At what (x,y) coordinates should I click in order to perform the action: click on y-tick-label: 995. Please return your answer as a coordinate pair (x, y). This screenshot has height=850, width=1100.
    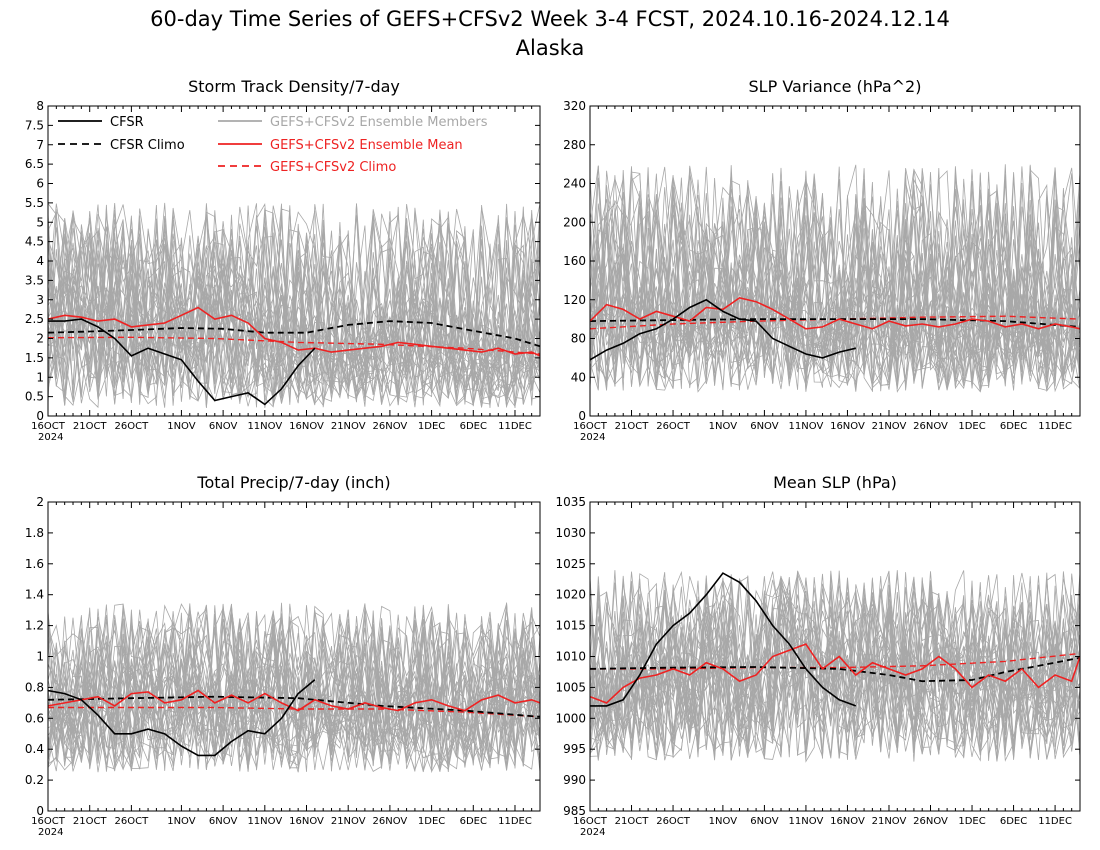
    Looking at the image, I should click on (574, 749).